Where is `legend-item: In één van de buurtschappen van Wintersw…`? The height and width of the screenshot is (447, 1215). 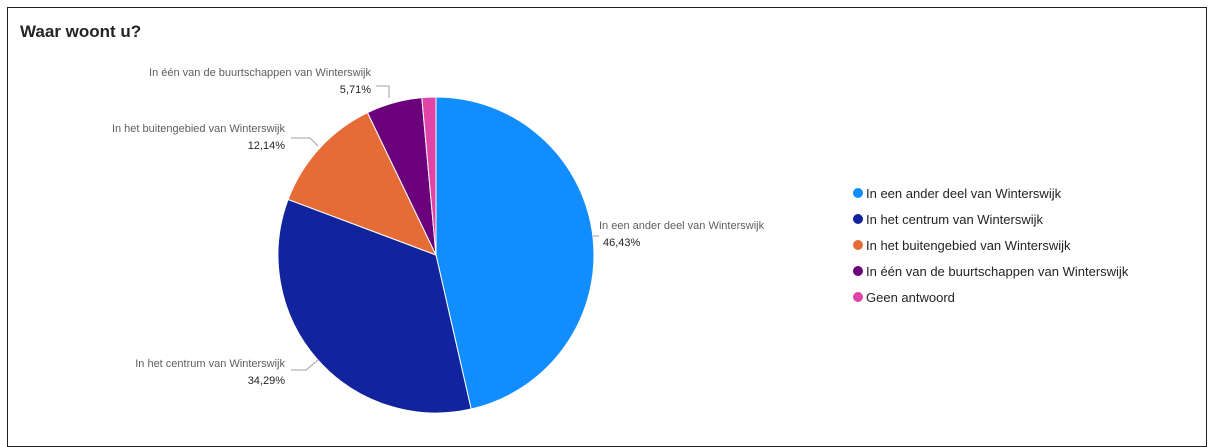
legend-item: In één van de buurtschappen van Wintersw… is located at coordinates (990, 271).